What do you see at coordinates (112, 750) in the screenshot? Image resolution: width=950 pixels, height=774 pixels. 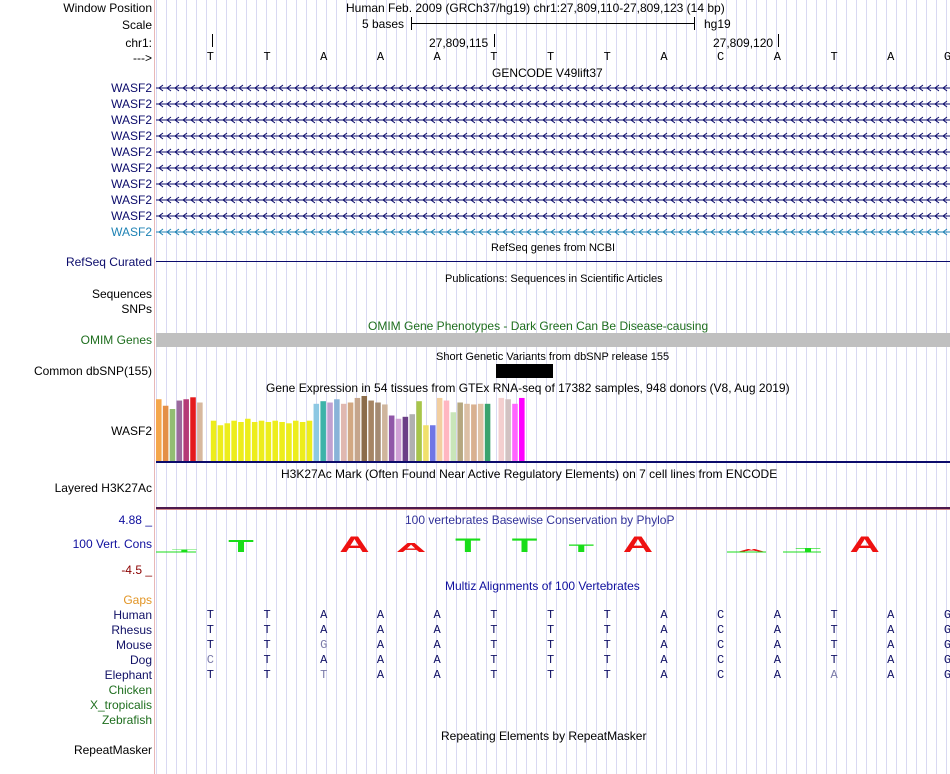 I see `label-repeatmasker: RepeatMasker` at bounding box center [112, 750].